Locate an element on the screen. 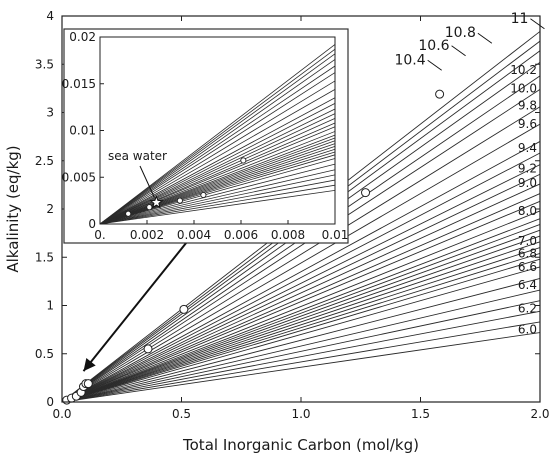 The image size is (551, 458). inset-sample-points is located at coordinates (186, 187).